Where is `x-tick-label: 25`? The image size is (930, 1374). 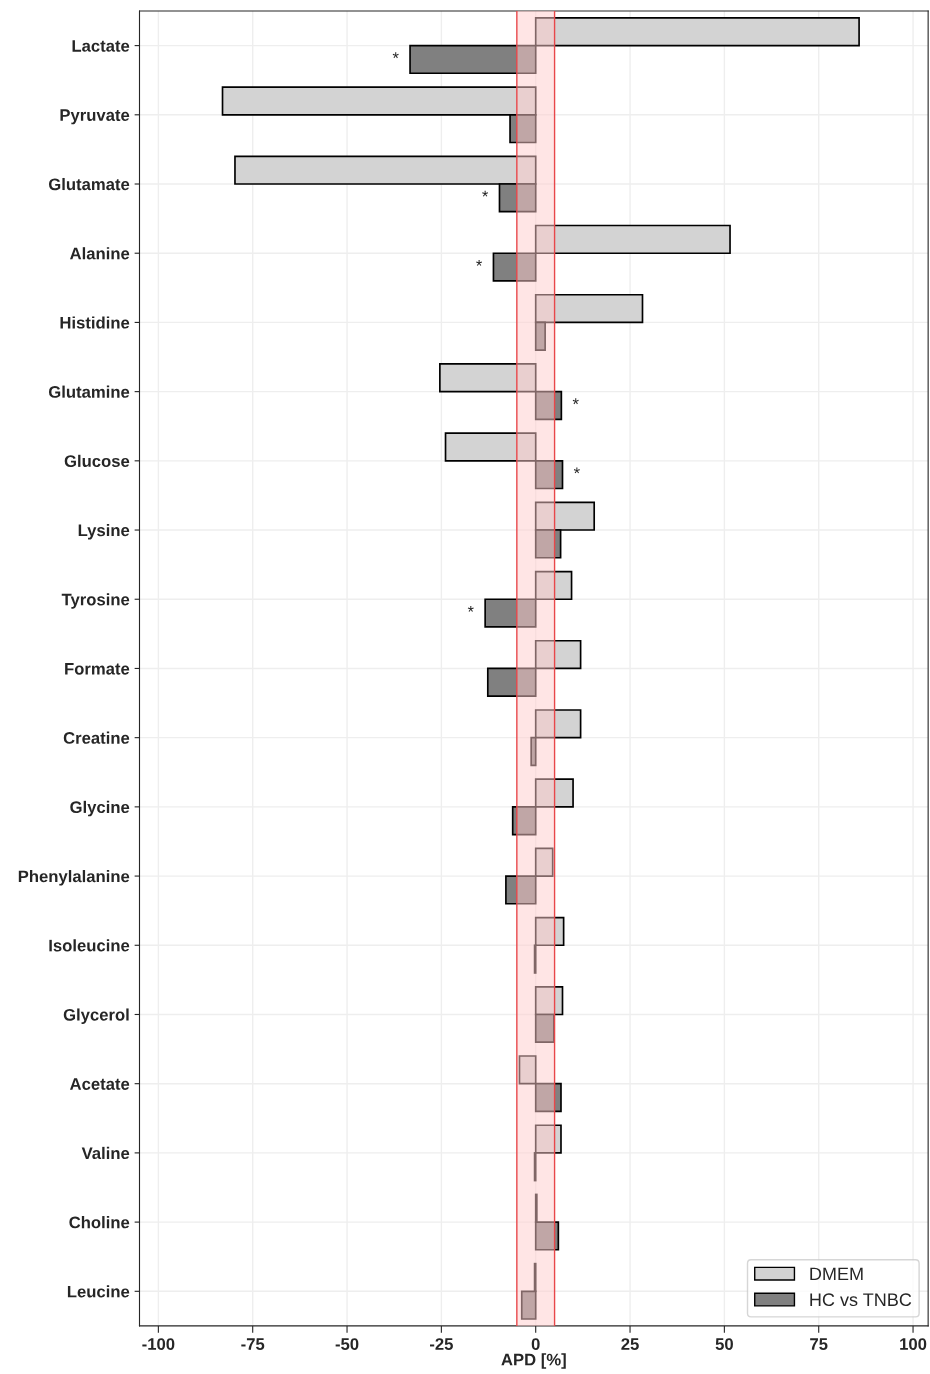
x-tick-label: 25 is located at coordinates (630, 1344).